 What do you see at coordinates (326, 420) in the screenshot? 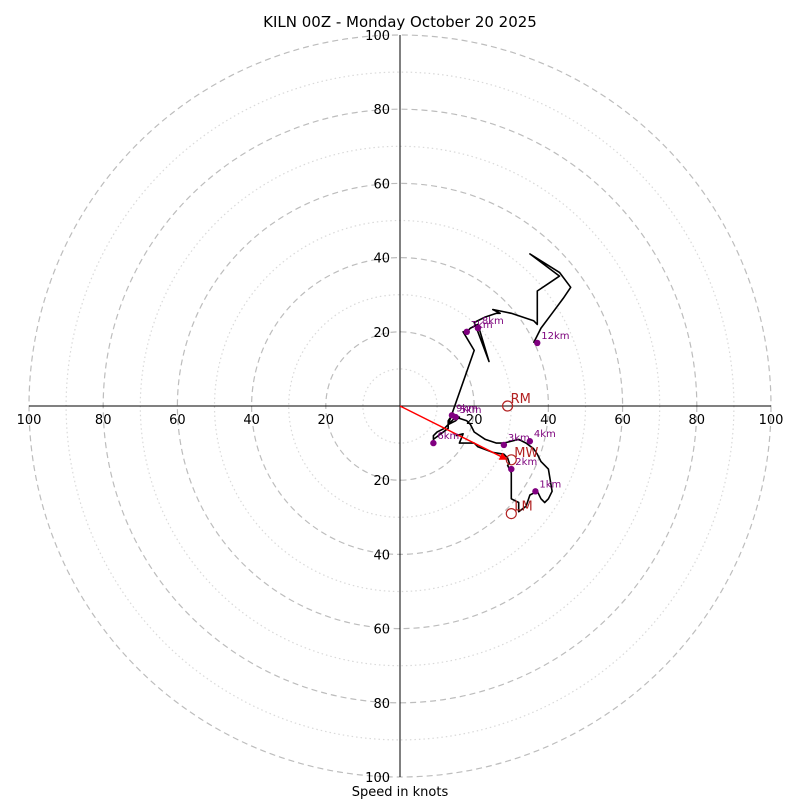
I see `x-tick-label: 20` at bounding box center [326, 420].